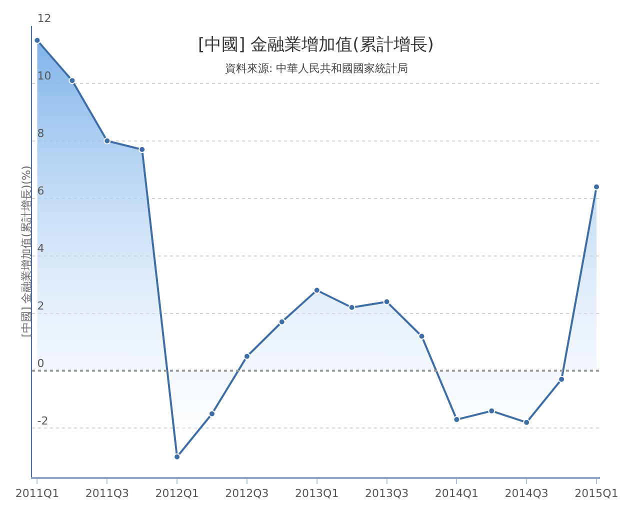 This screenshot has width=630, height=512. Describe the element at coordinates (107, 493) in the screenshot. I see `x-tick-label: 2011Q3` at that location.